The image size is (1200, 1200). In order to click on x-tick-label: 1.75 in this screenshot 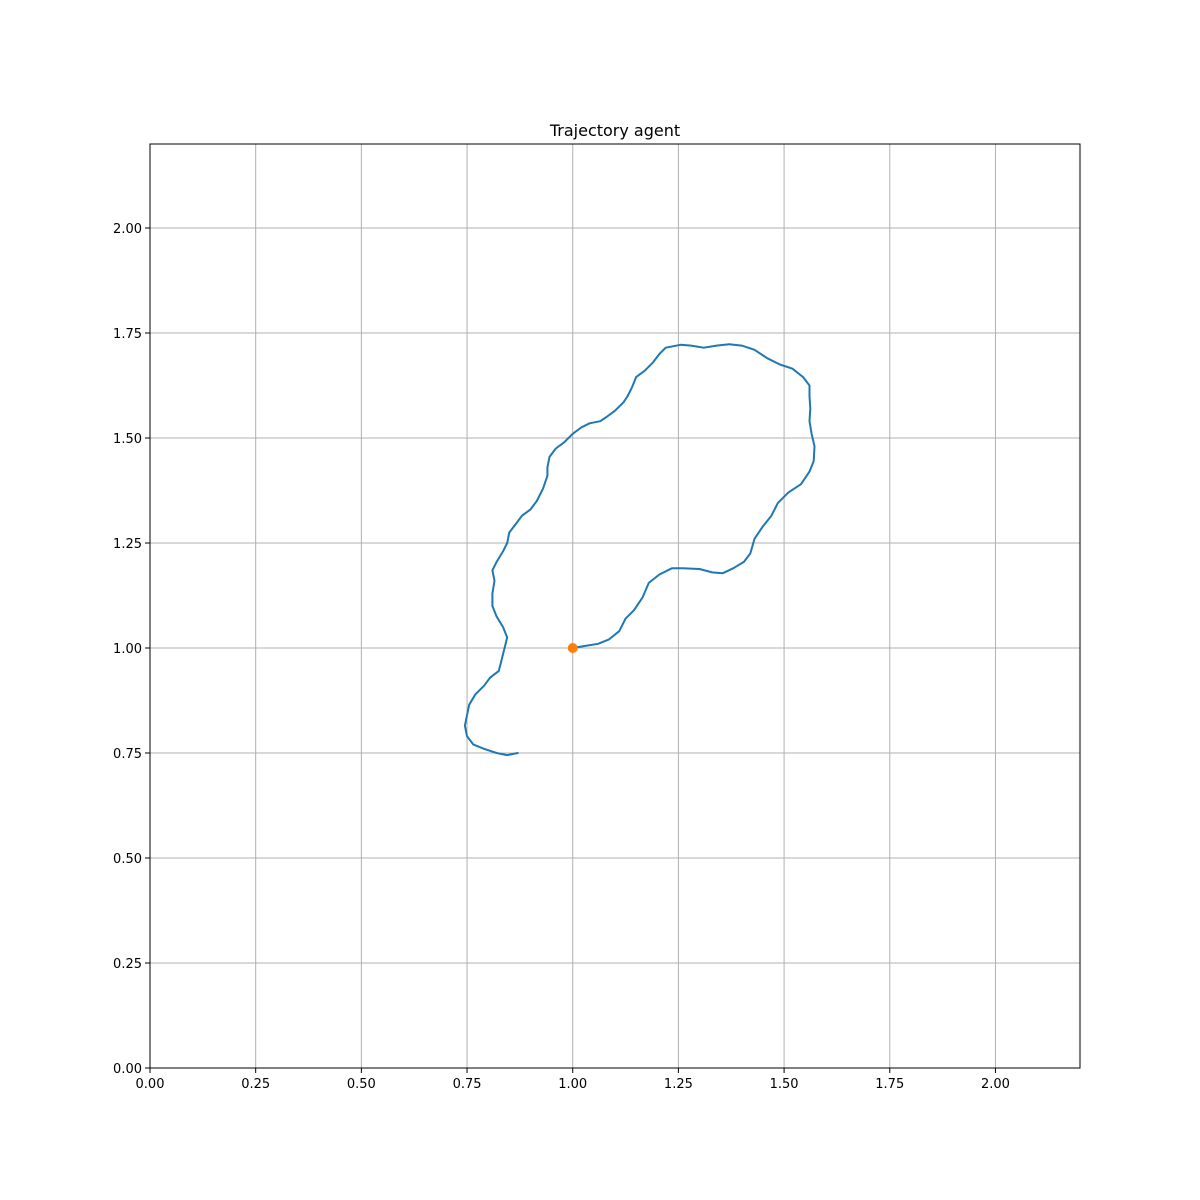, I will do `click(889, 1084)`.